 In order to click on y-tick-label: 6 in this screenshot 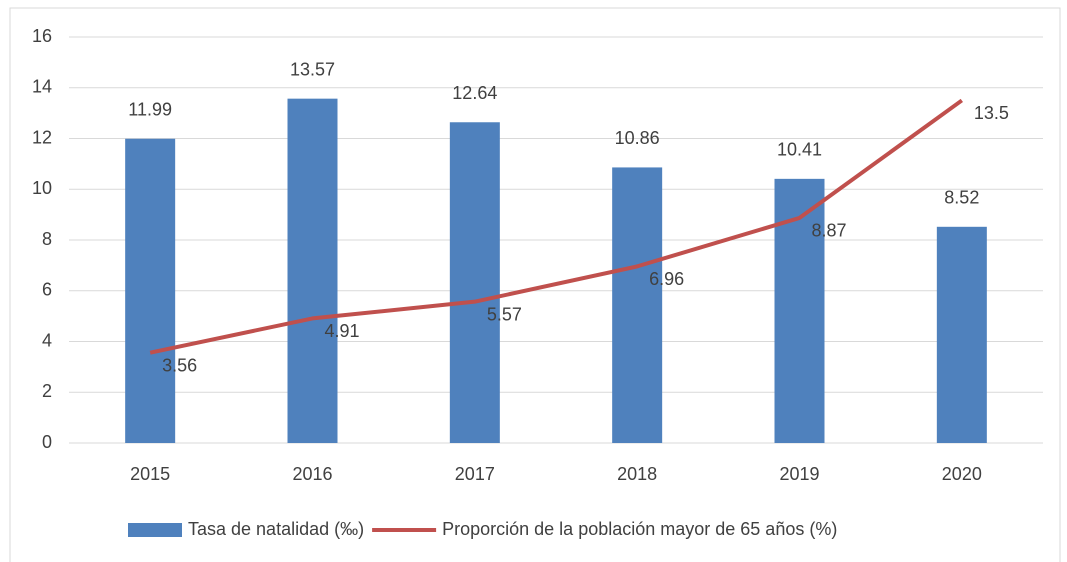, I will do `click(47, 290)`.